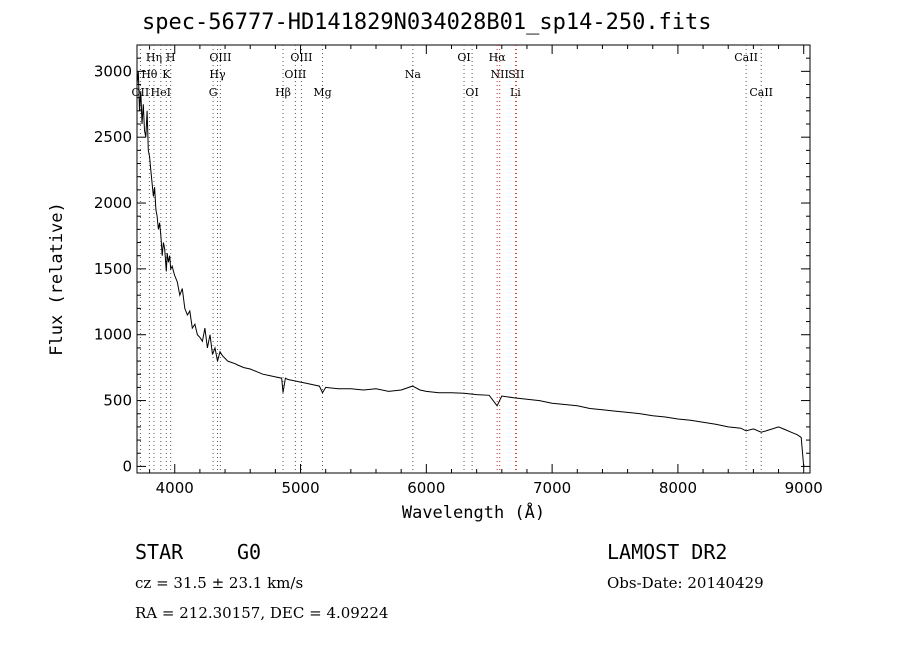 This screenshot has height=650, width=900. What do you see at coordinates (500, 74) in the screenshot?
I see `spectral-line-label: NII` at bounding box center [500, 74].